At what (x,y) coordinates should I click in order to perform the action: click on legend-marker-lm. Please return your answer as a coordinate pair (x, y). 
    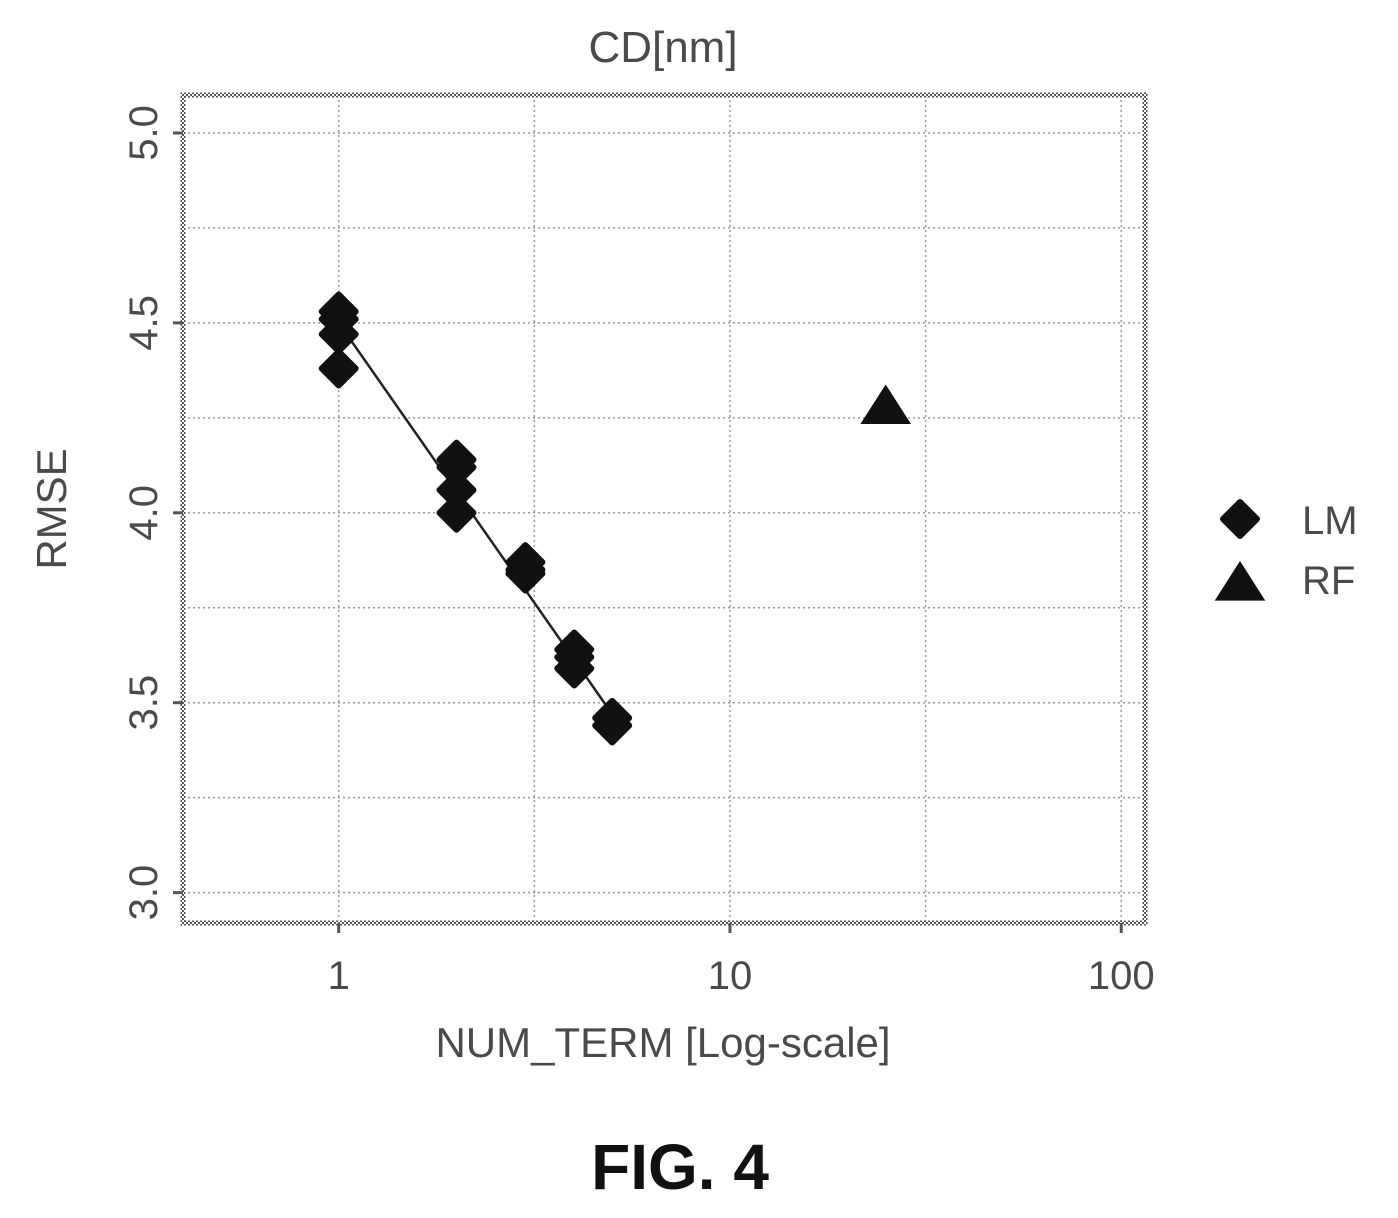
    Looking at the image, I should click on (1240, 519).